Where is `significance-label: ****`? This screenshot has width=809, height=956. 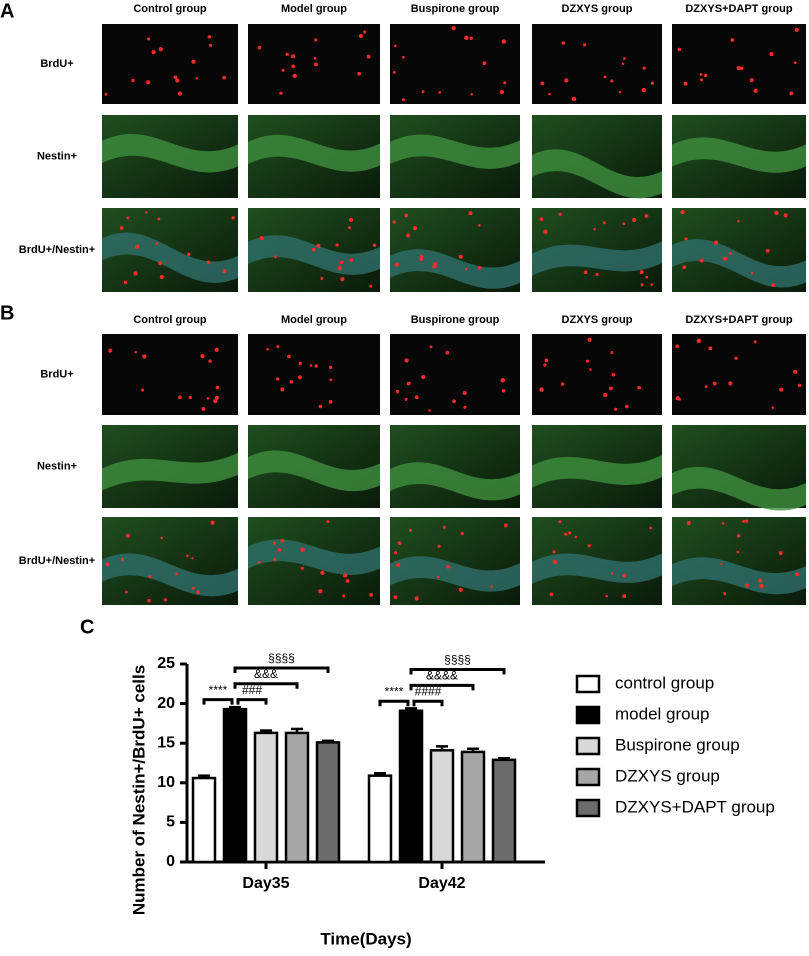
significance-label: **** is located at coordinates (394, 691).